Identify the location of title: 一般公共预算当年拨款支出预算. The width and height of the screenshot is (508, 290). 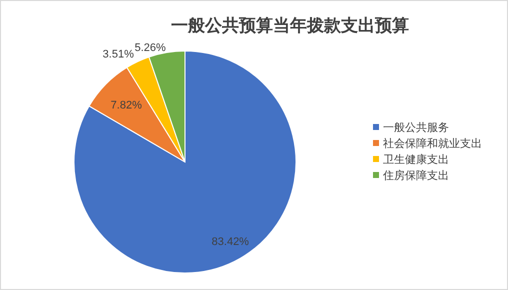
(290, 25).